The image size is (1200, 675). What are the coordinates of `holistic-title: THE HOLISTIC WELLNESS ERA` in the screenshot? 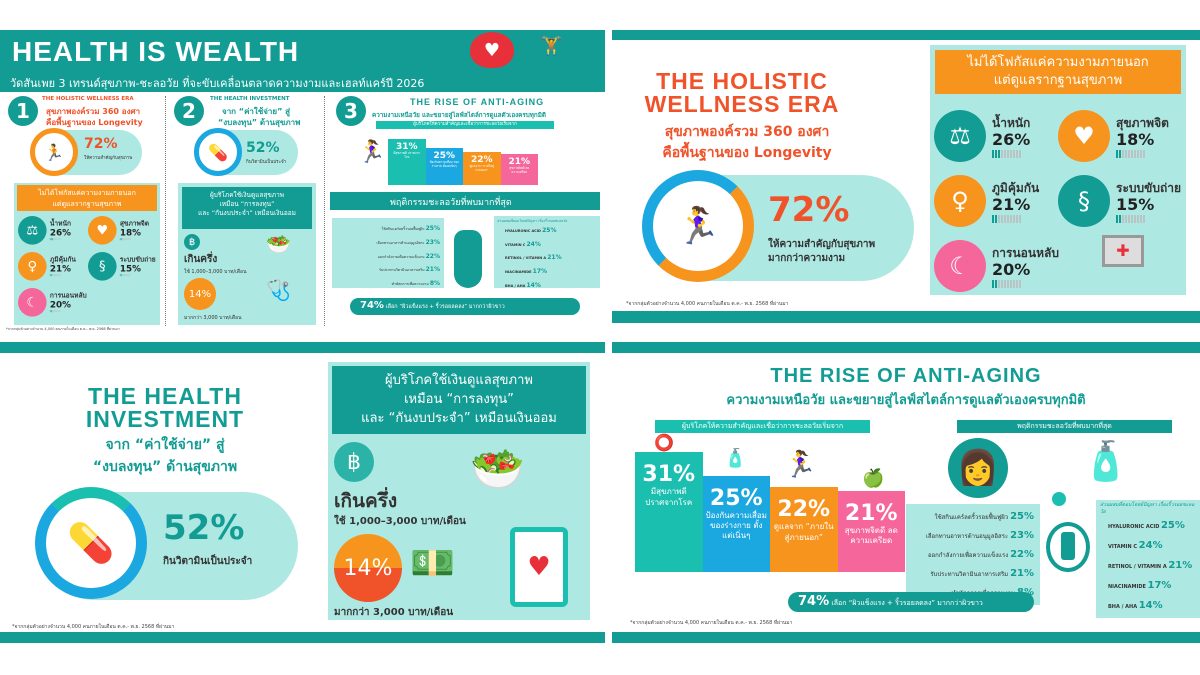 It's located at (742, 93).